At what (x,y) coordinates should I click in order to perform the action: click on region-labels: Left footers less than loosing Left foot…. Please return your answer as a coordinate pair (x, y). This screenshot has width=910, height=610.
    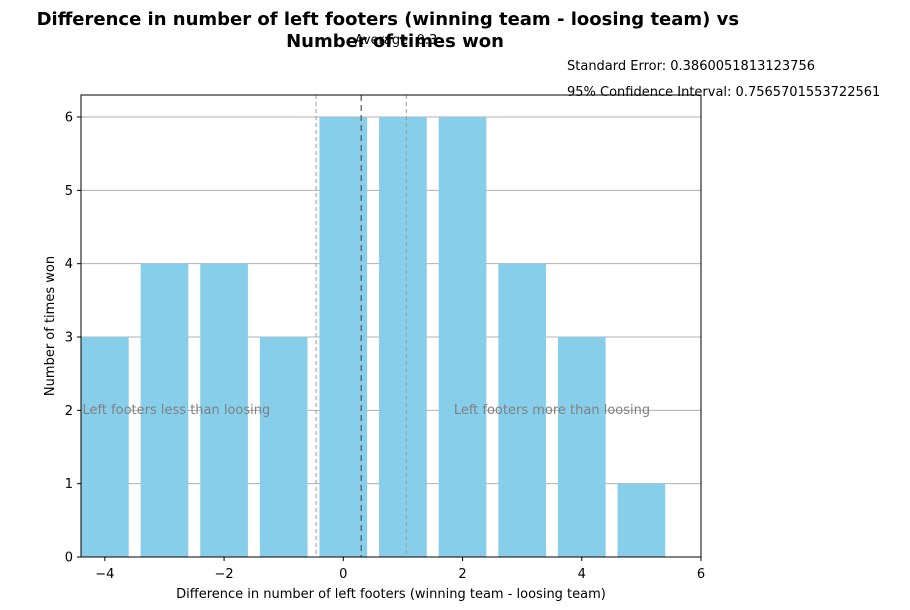
    Looking at the image, I should click on (366, 410).